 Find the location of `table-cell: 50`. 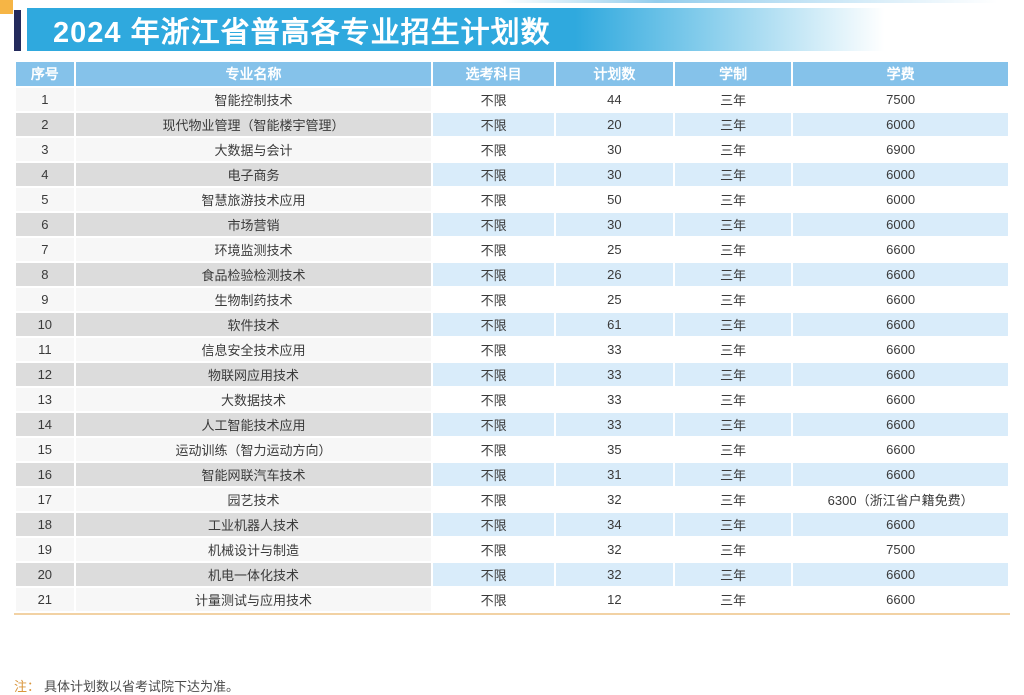

table-cell: 50 is located at coordinates (614, 199).